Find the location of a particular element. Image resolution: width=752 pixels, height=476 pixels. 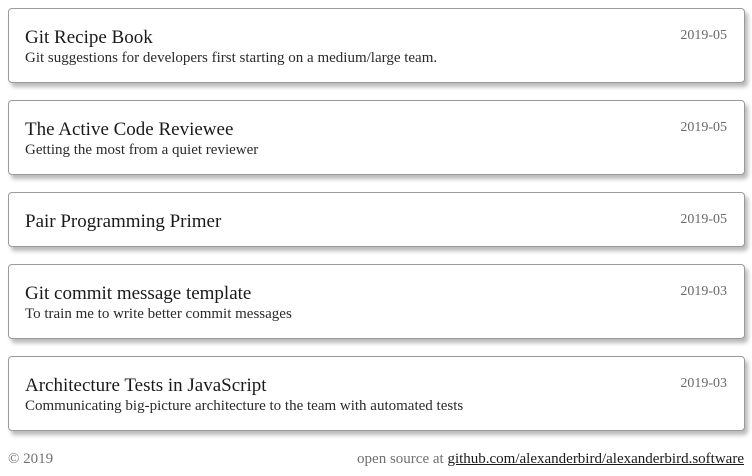

post-title: Architecture Tests in JavaScript is located at coordinates (146, 385).